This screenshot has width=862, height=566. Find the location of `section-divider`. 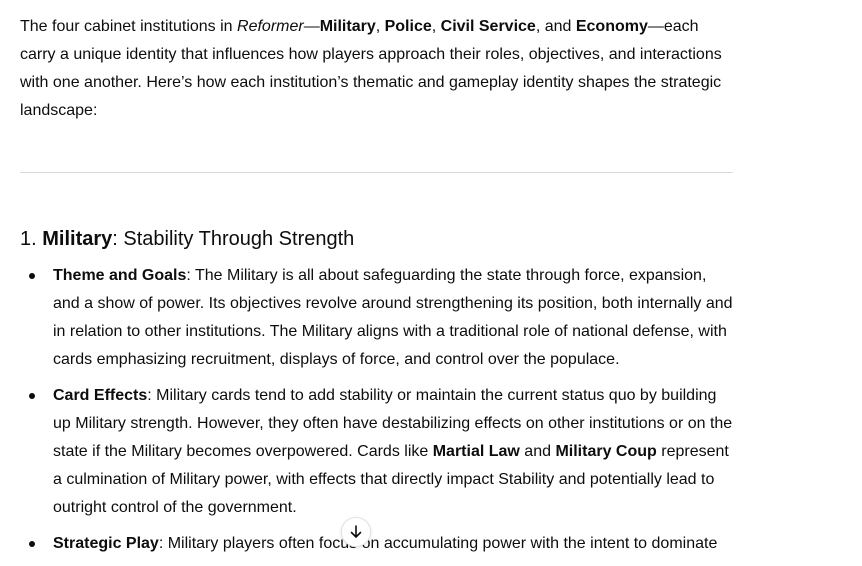

section-divider is located at coordinates (376, 172).